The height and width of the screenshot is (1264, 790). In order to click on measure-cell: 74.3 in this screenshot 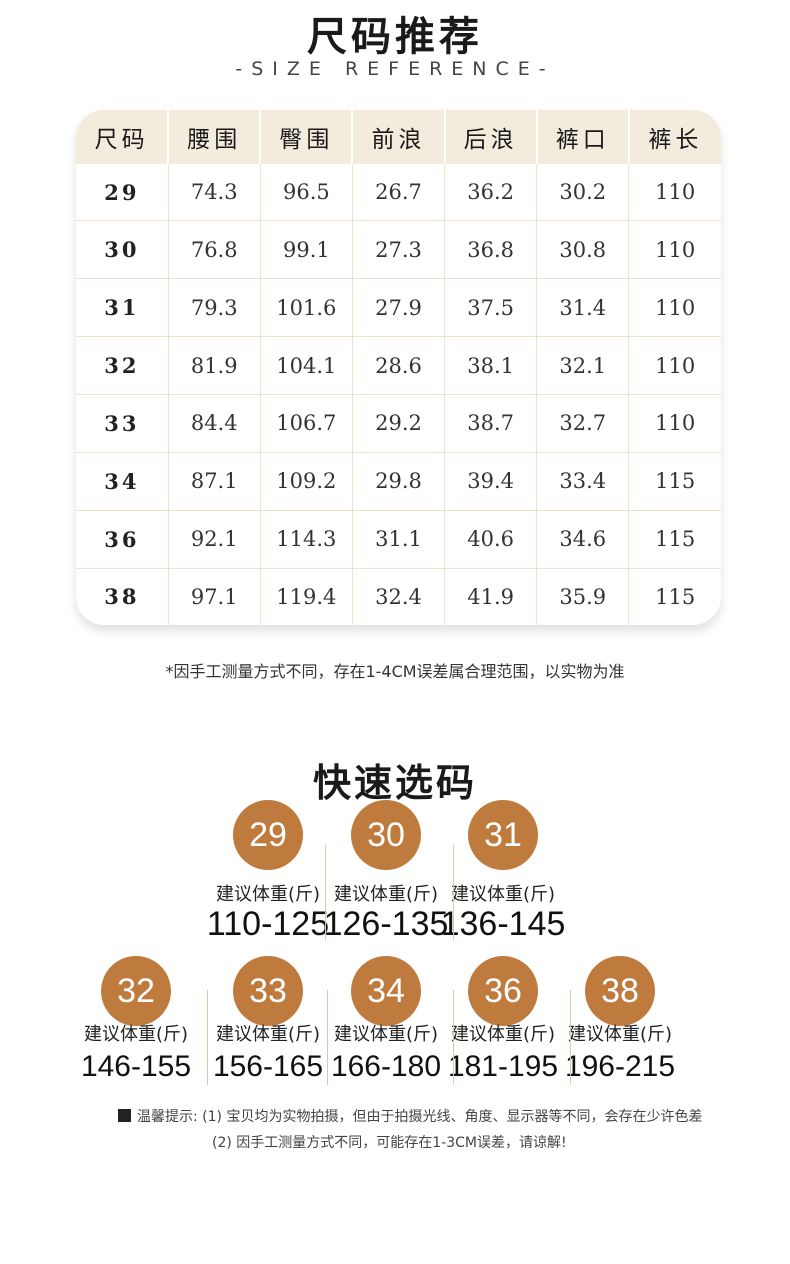, I will do `click(214, 193)`.